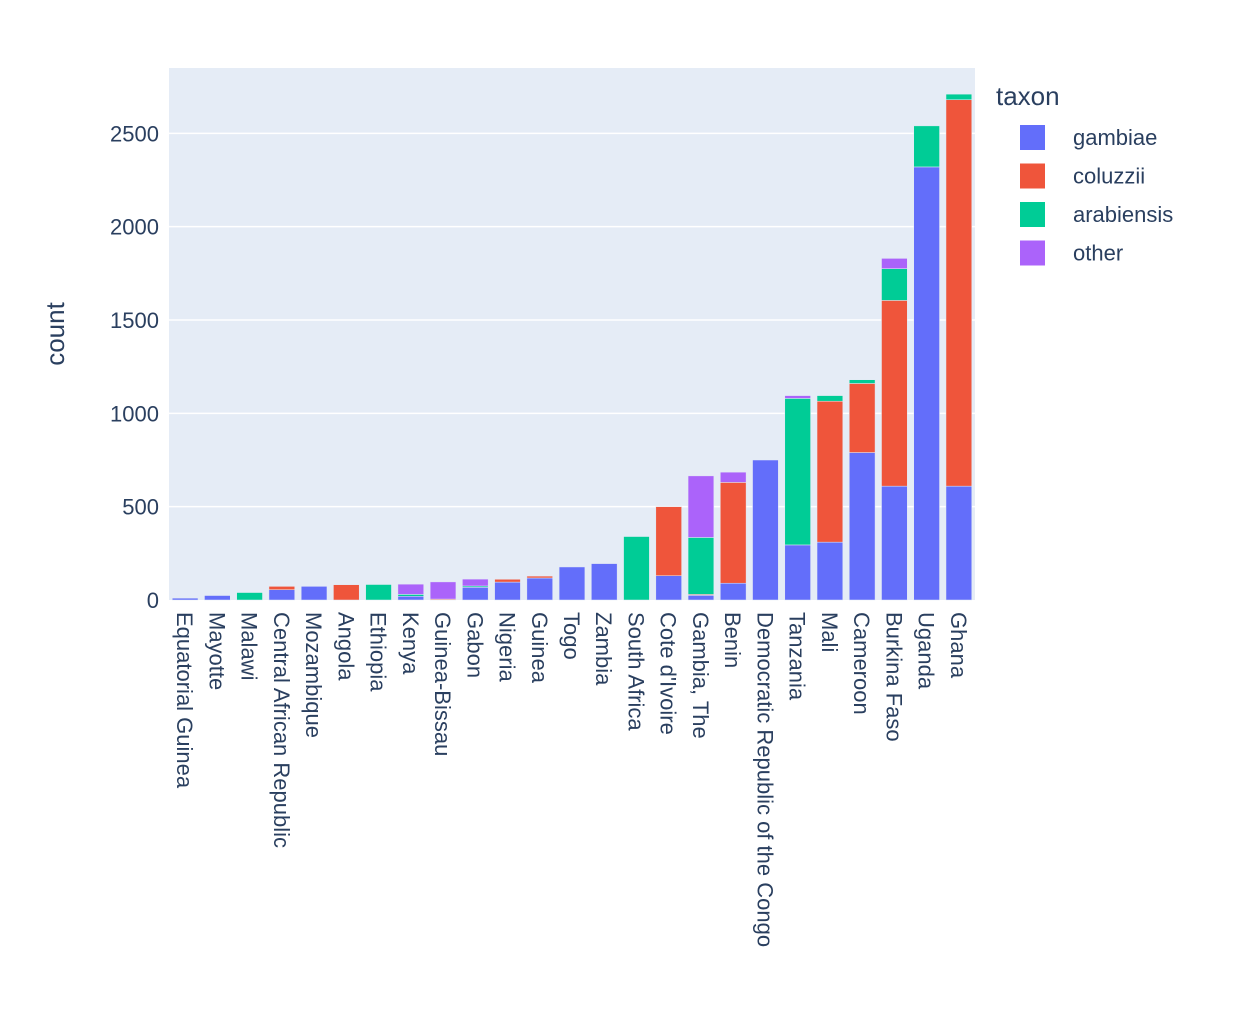 The image size is (1252, 1021). What do you see at coordinates (313, 675) in the screenshot?
I see `x-tick-label: Mozambique` at bounding box center [313, 675].